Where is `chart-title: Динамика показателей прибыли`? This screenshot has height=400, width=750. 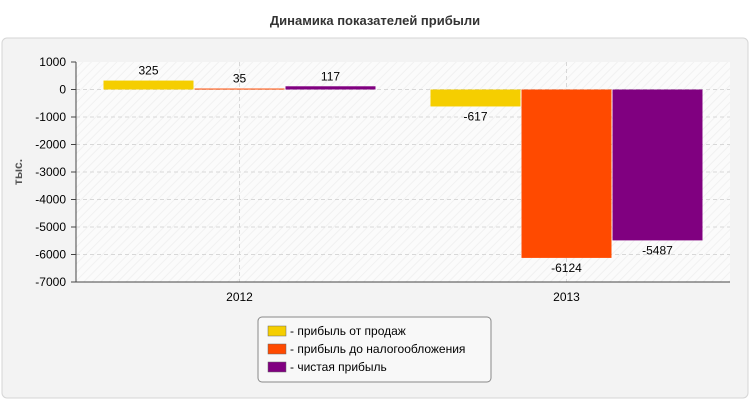 chart-title: Динамика показателей прибыли is located at coordinates (375, 20).